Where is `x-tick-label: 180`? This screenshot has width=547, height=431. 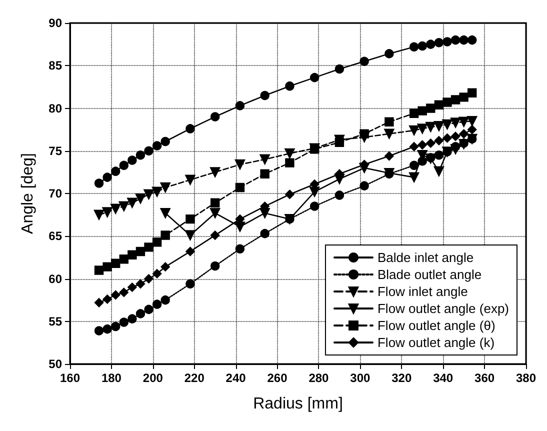
x-tick-label: 180 is located at coordinates (111, 378).